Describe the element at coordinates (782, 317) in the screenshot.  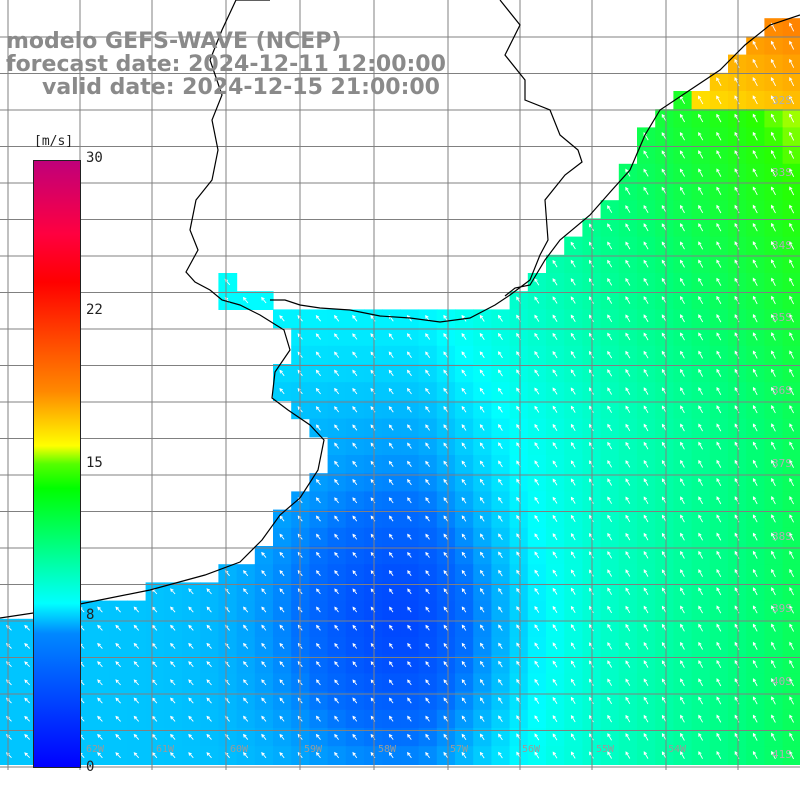
I see `lat-label-35s: 35S` at that location.